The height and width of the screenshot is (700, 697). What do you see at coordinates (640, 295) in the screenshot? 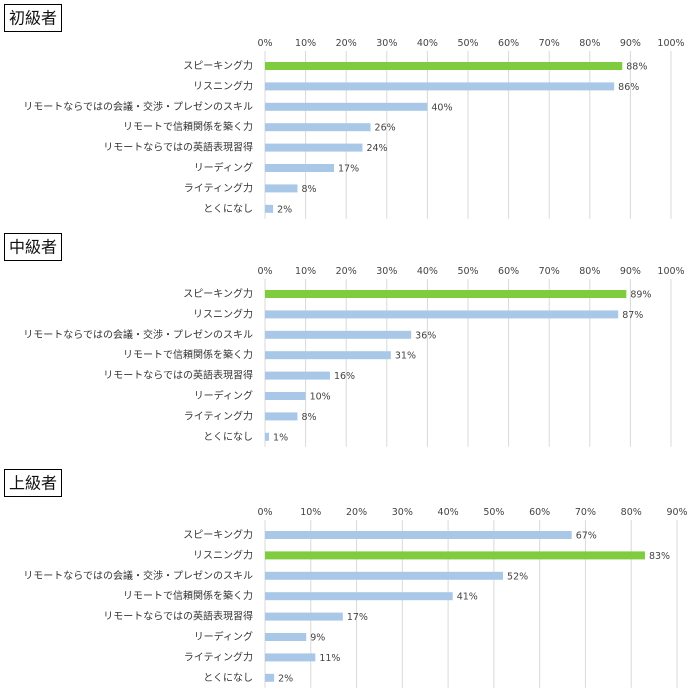
I see `data-label: 89%` at bounding box center [640, 295].